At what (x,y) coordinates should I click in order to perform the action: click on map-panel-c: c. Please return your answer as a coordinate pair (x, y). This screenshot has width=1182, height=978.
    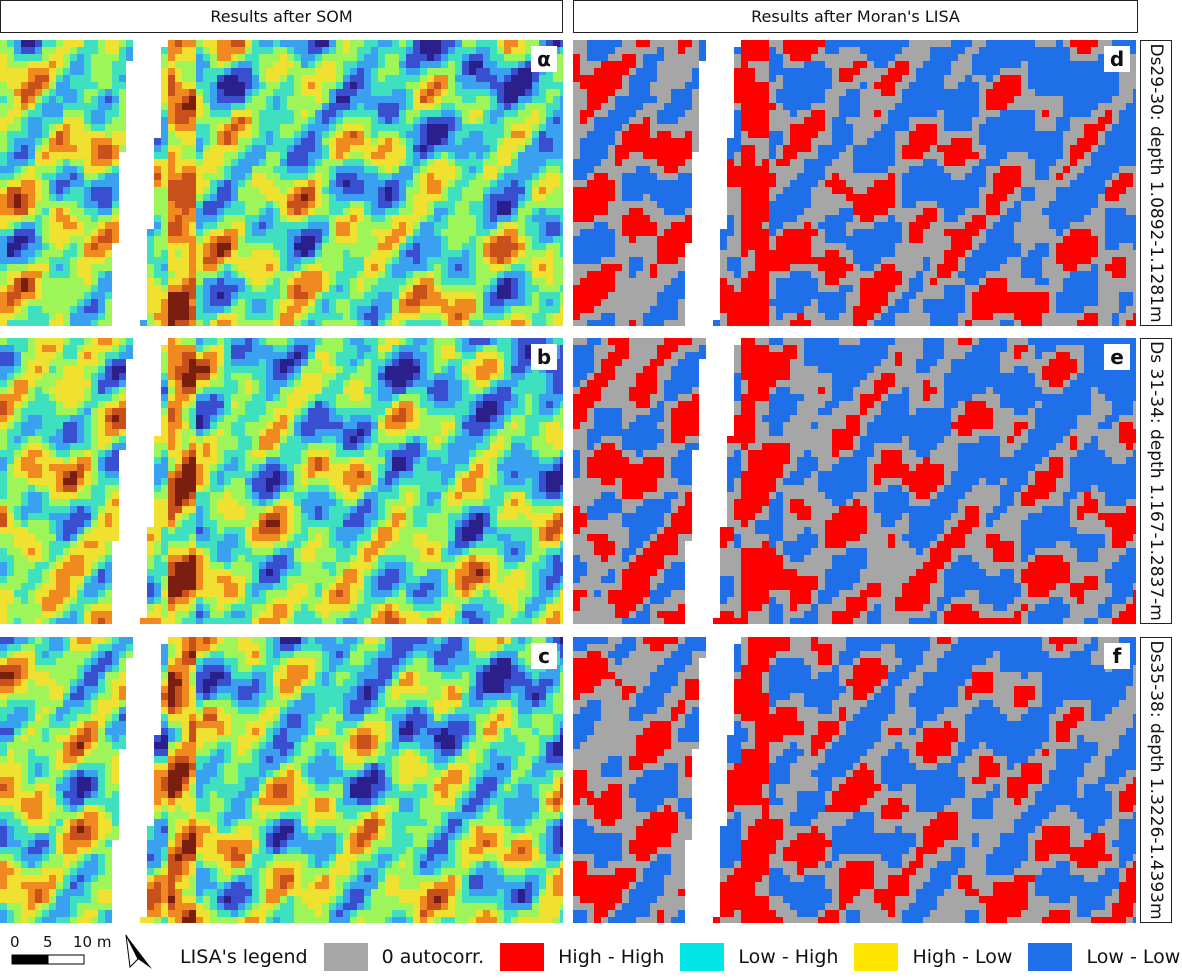
    Looking at the image, I should click on (281, 780).